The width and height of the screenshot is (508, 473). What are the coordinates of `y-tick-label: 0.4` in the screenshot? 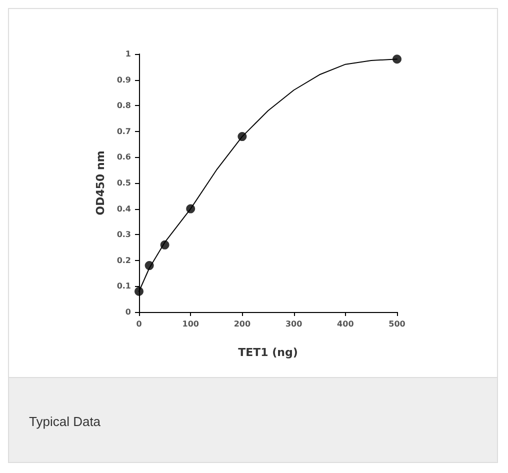 It's located at (124, 209).